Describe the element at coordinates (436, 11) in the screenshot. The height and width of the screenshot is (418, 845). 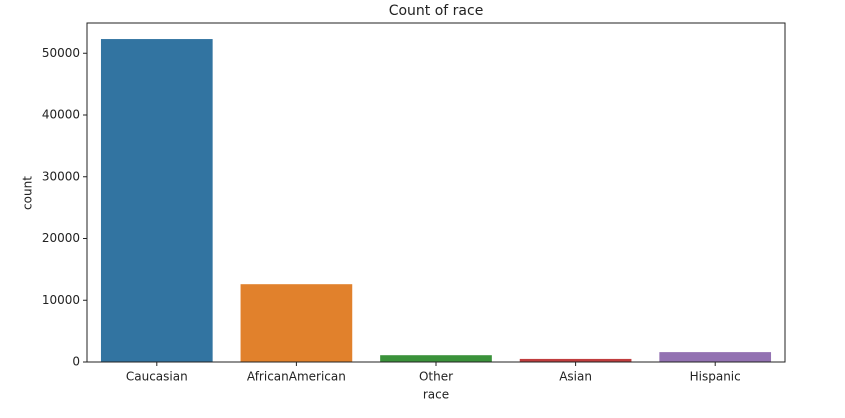
I see `chart-title: Count of race` at that location.